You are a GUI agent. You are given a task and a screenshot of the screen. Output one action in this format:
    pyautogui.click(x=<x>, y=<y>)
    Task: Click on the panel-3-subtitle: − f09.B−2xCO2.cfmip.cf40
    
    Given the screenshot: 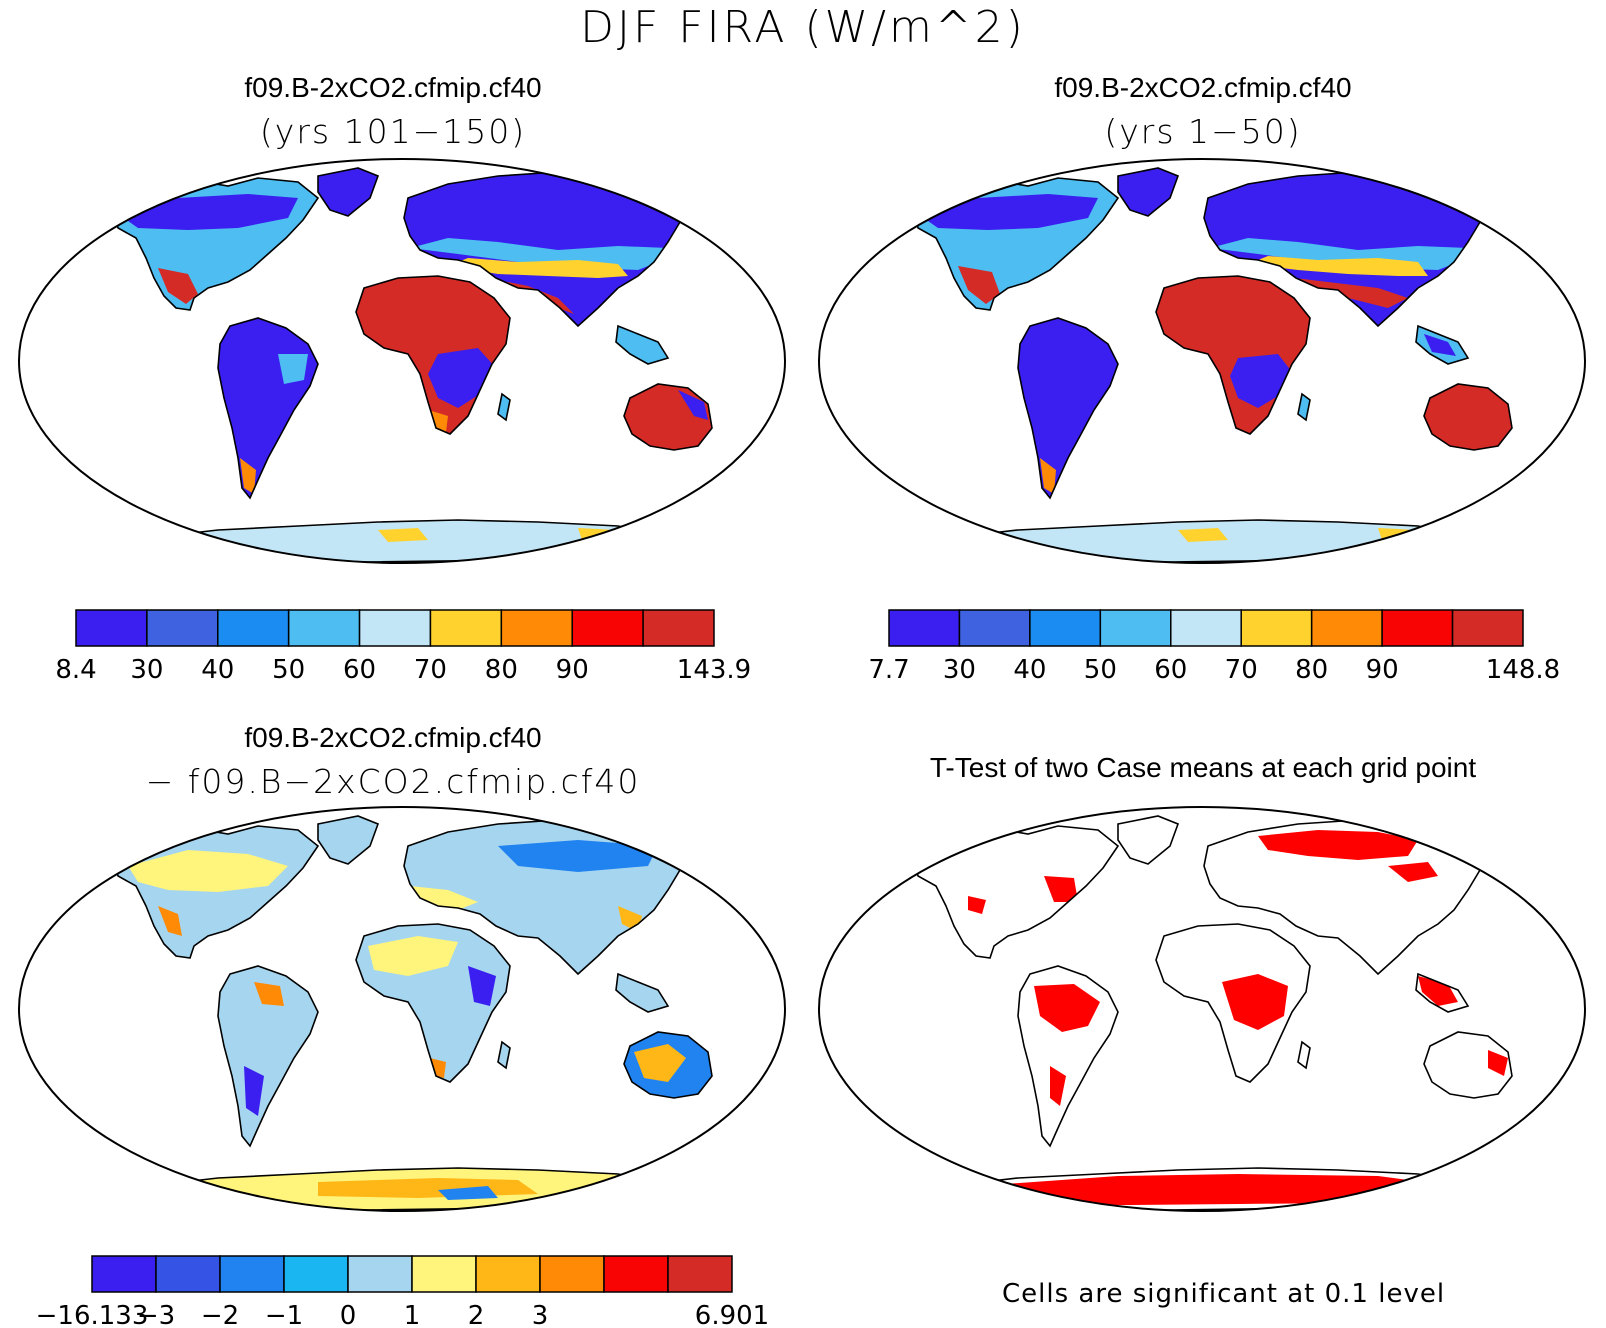 What is the action you would take?
    pyautogui.click(x=393, y=781)
    